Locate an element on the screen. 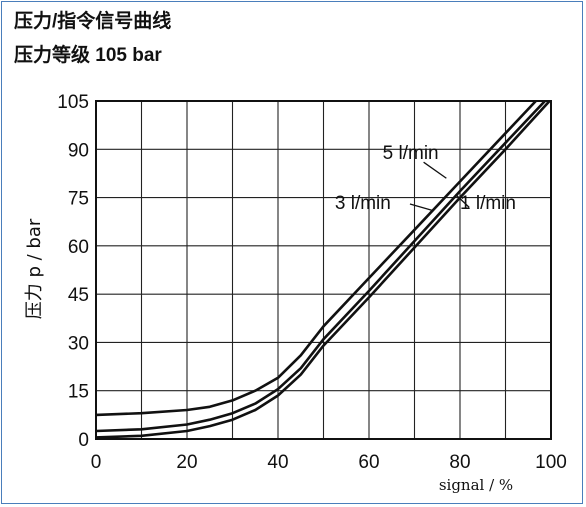 Image resolution: width=586 pixels, height=507 pixels. series-annotation: 3 l/min is located at coordinates (363, 203).